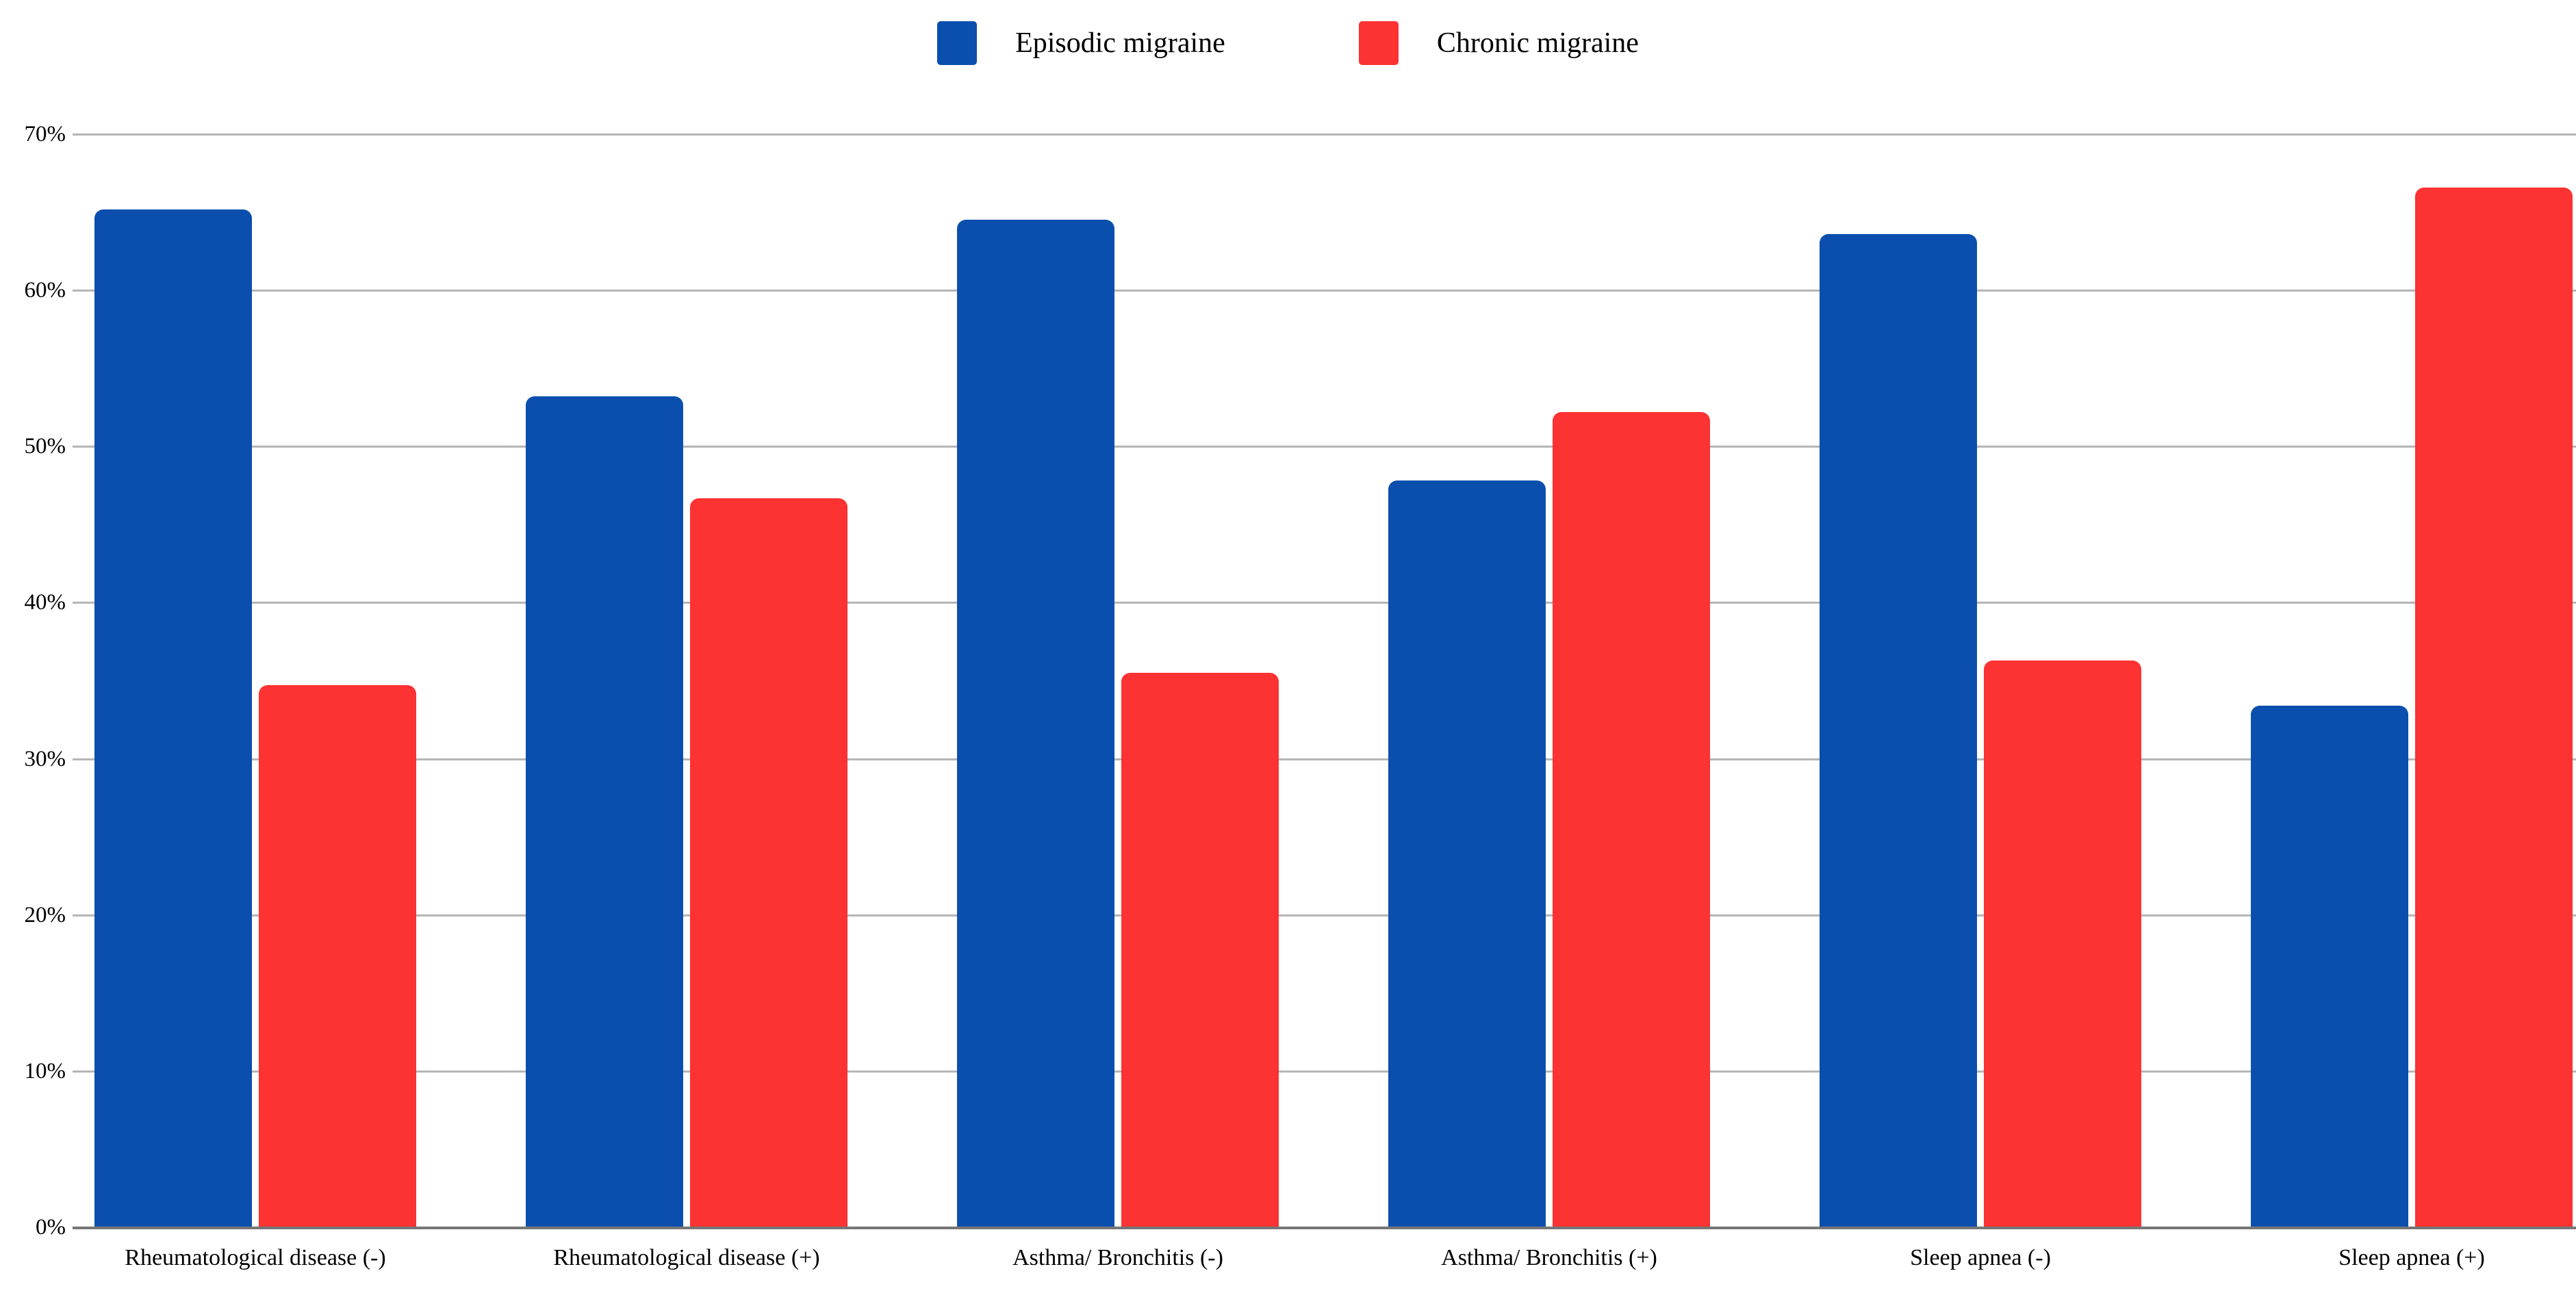 Image resolution: width=2576 pixels, height=1295 pixels. What do you see at coordinates (45, 758) in the screenshot?
I see `y-tick-label: 30%` at bounding box center [45, 758].